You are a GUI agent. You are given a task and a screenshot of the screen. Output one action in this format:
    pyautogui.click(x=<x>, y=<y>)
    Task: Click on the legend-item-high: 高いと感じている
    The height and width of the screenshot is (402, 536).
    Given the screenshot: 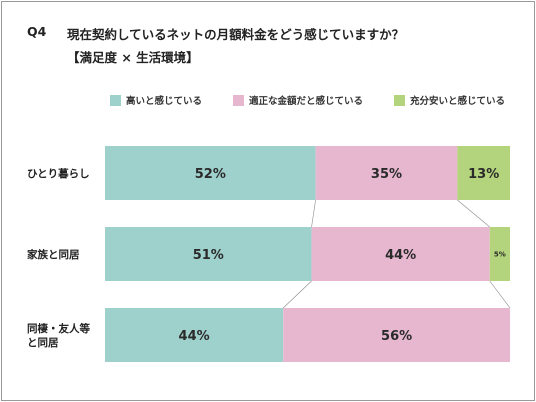 What is the action you would take?
    pyautogui.click(x=156, y=100)
    